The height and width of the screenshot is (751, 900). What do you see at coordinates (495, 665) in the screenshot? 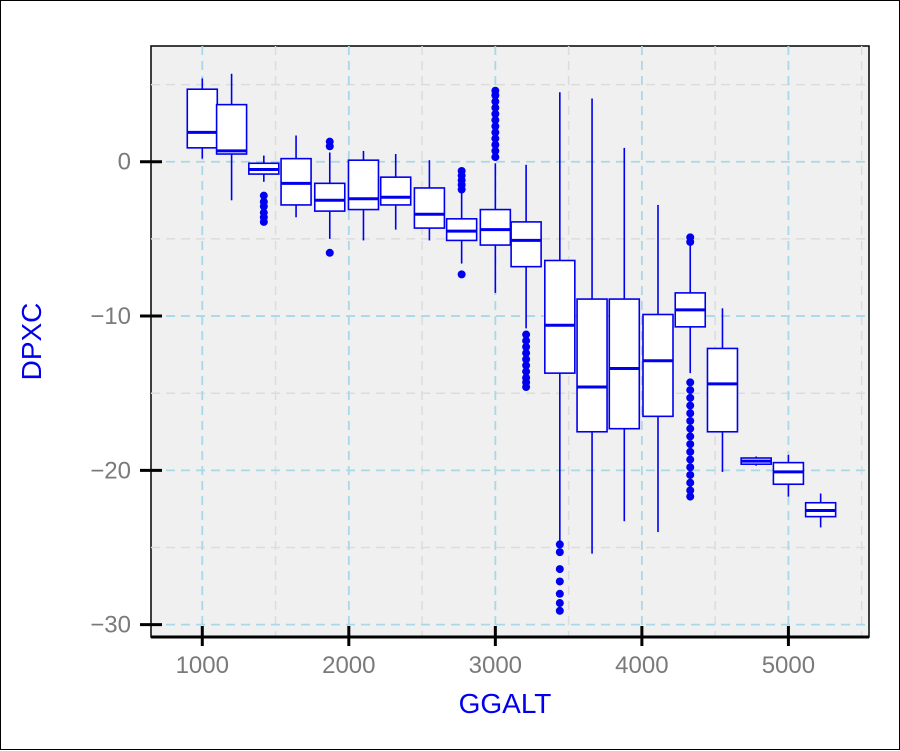
I see `x-tick-label: 3000` at bounding box center [495, 665].